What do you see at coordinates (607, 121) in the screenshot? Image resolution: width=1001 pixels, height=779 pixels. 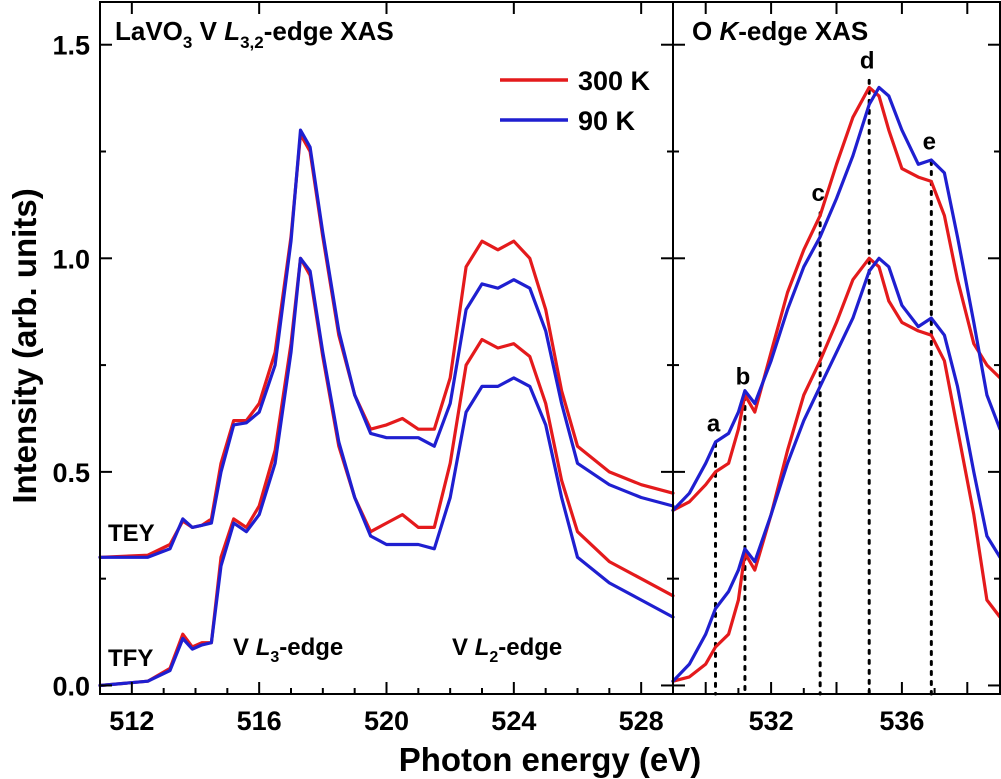 I see `legend-label-90k: 90 K` at bounding box center [607, 121].